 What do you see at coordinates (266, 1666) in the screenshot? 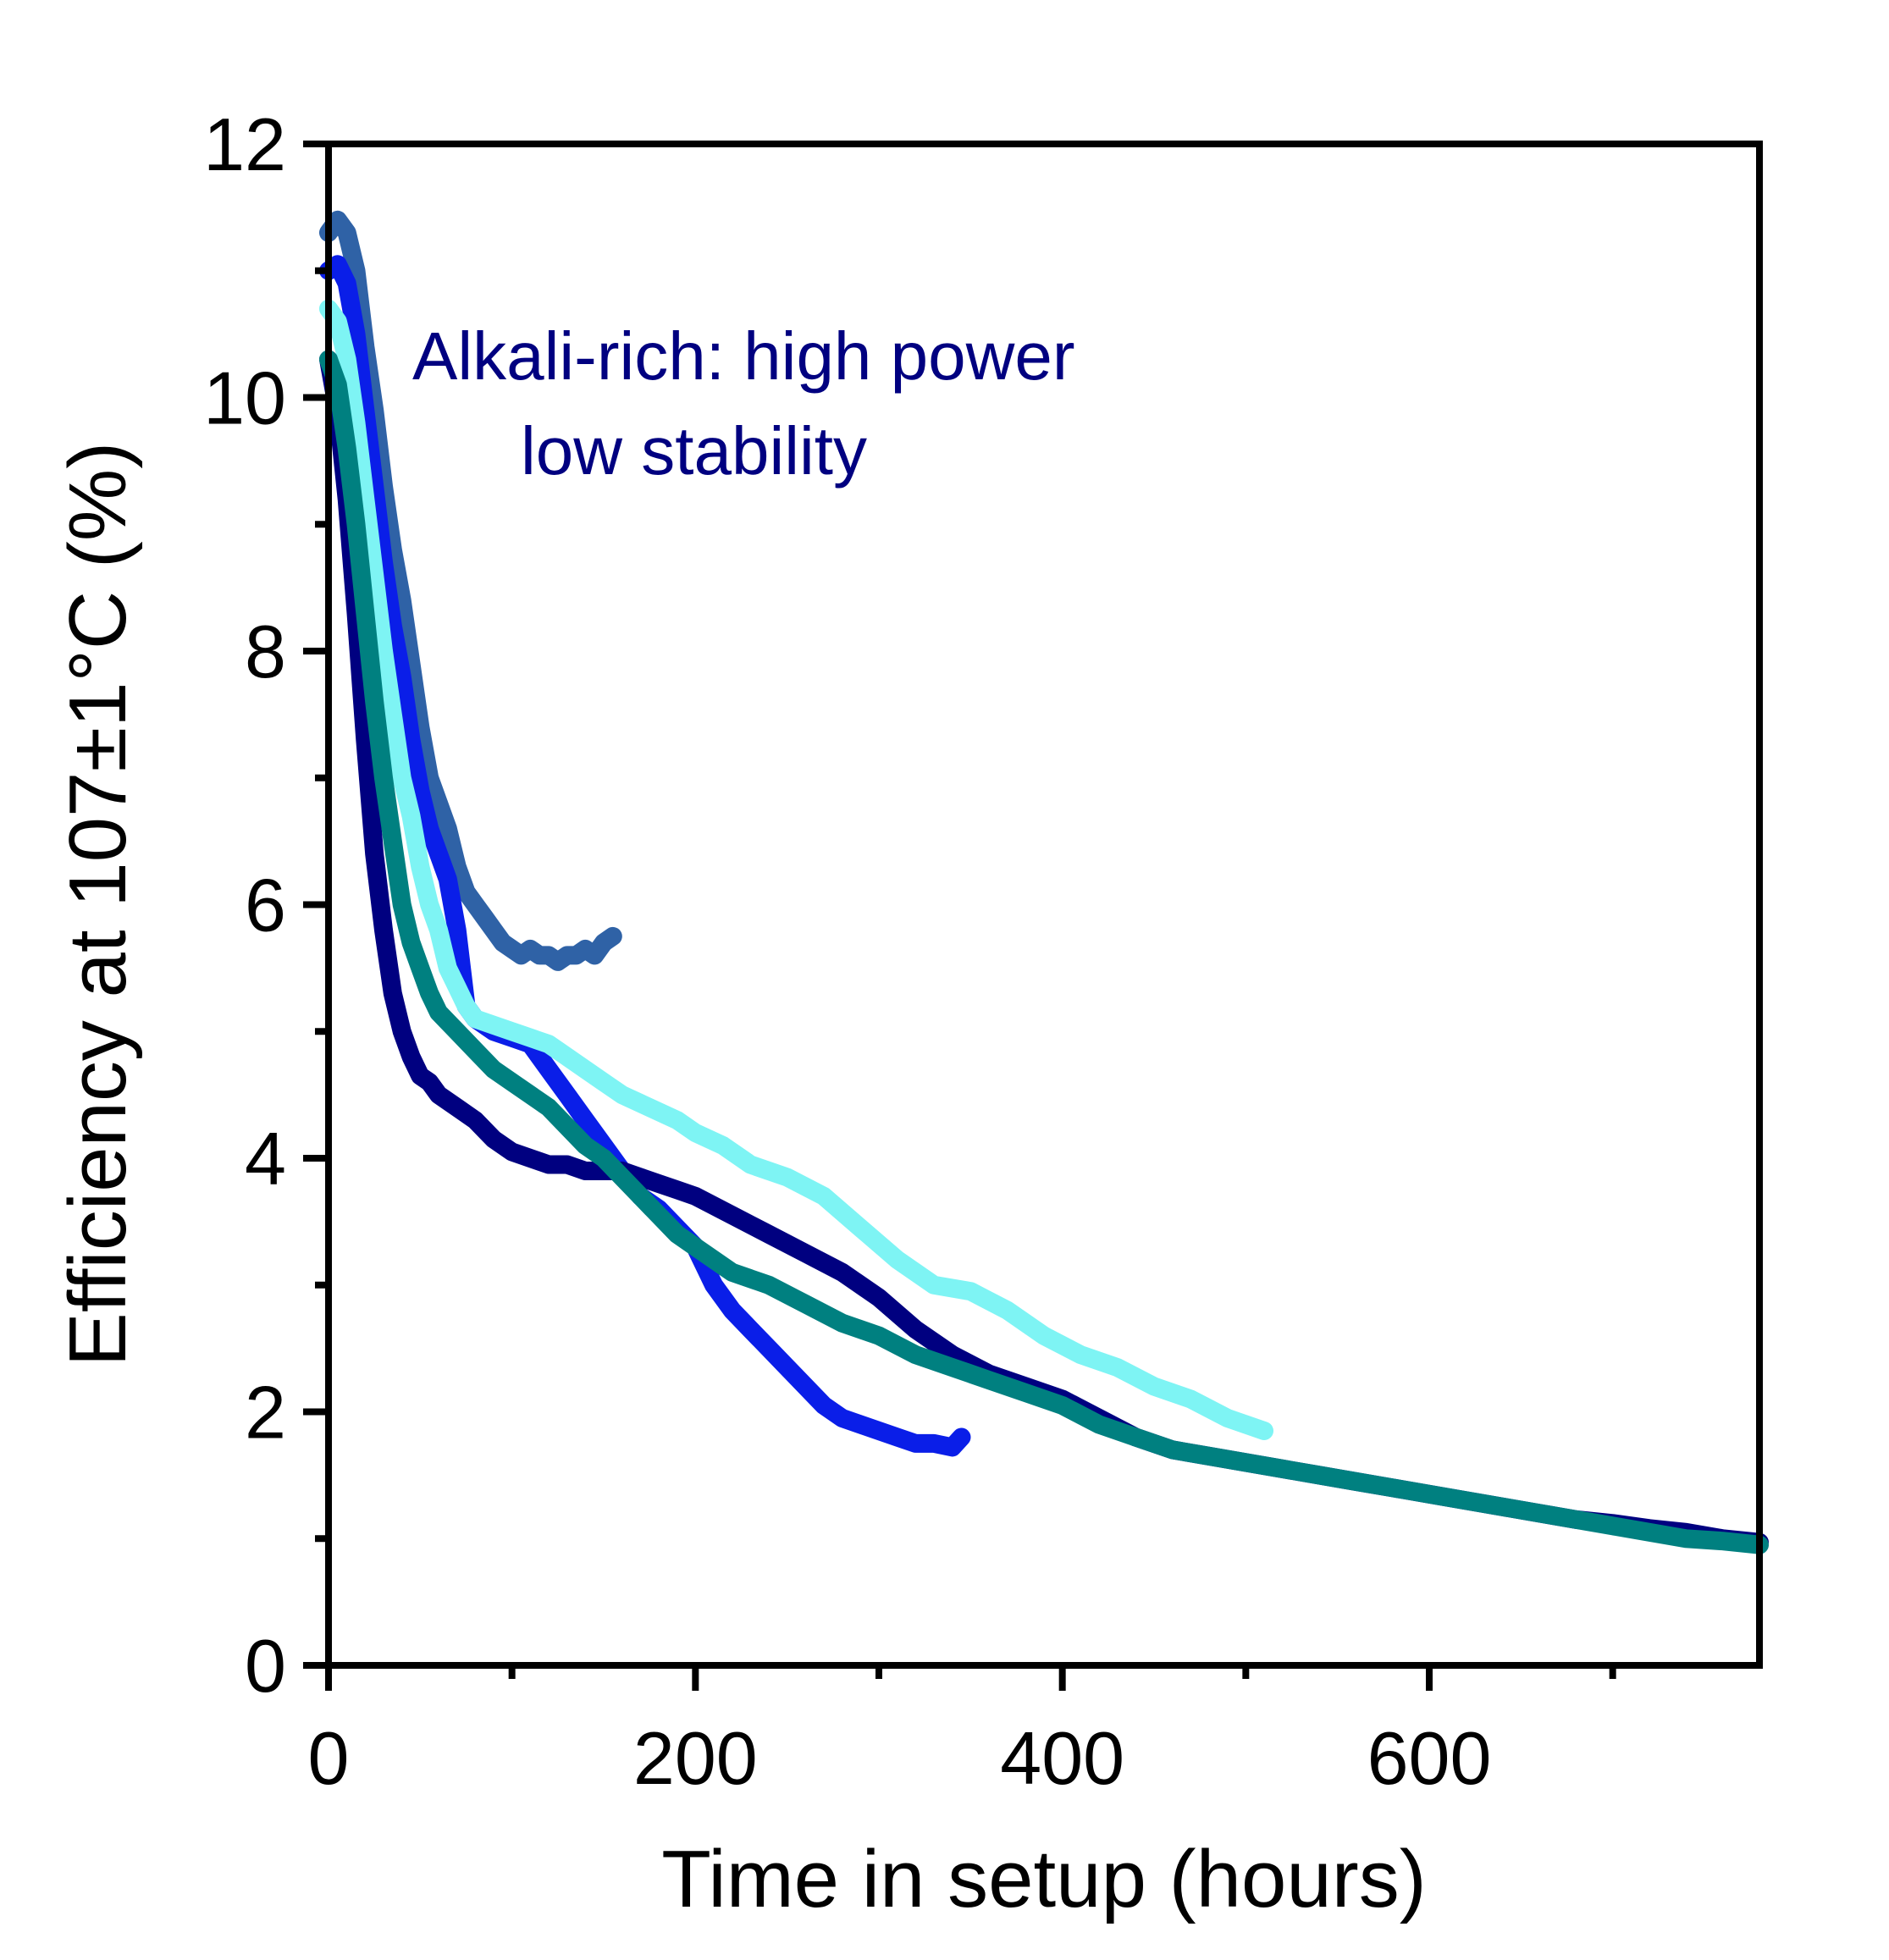
I see `y-tick-label: 0` at bounding box center [266, 1666].